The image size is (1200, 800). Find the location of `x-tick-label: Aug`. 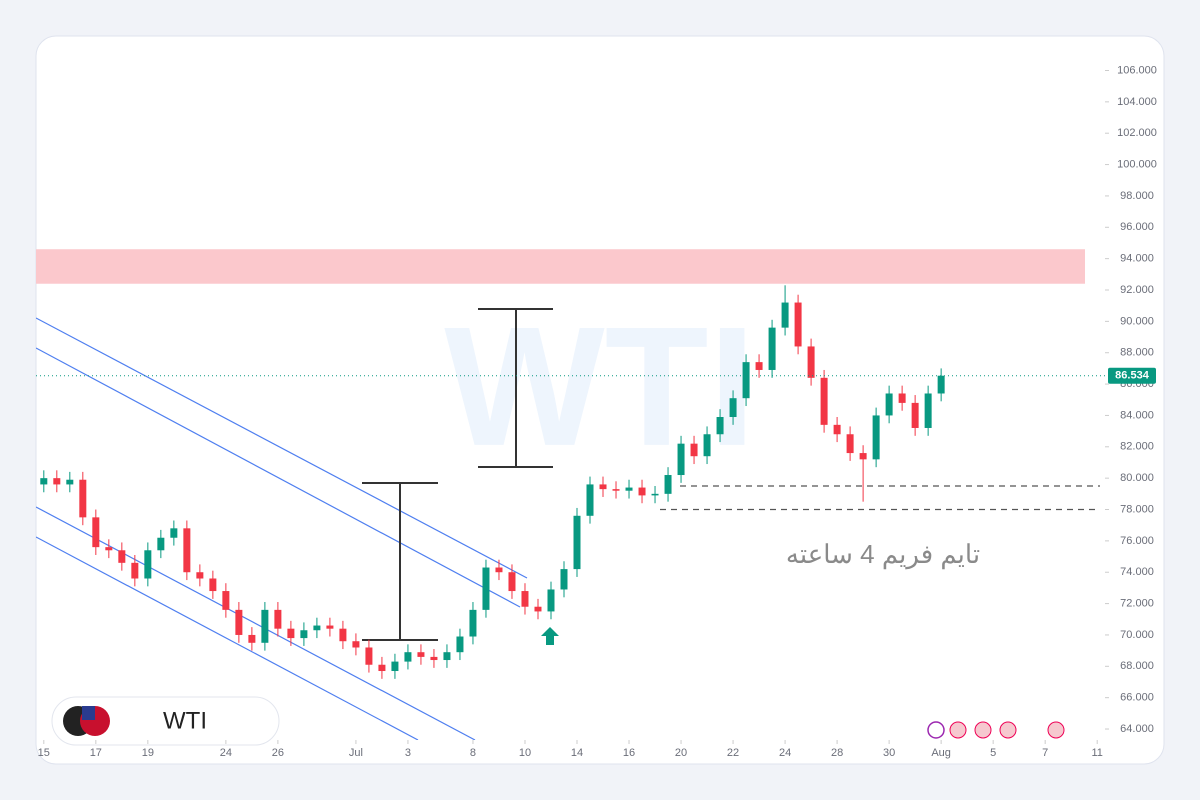

x-tick-label: Aug is located at coordinates (941, 753).